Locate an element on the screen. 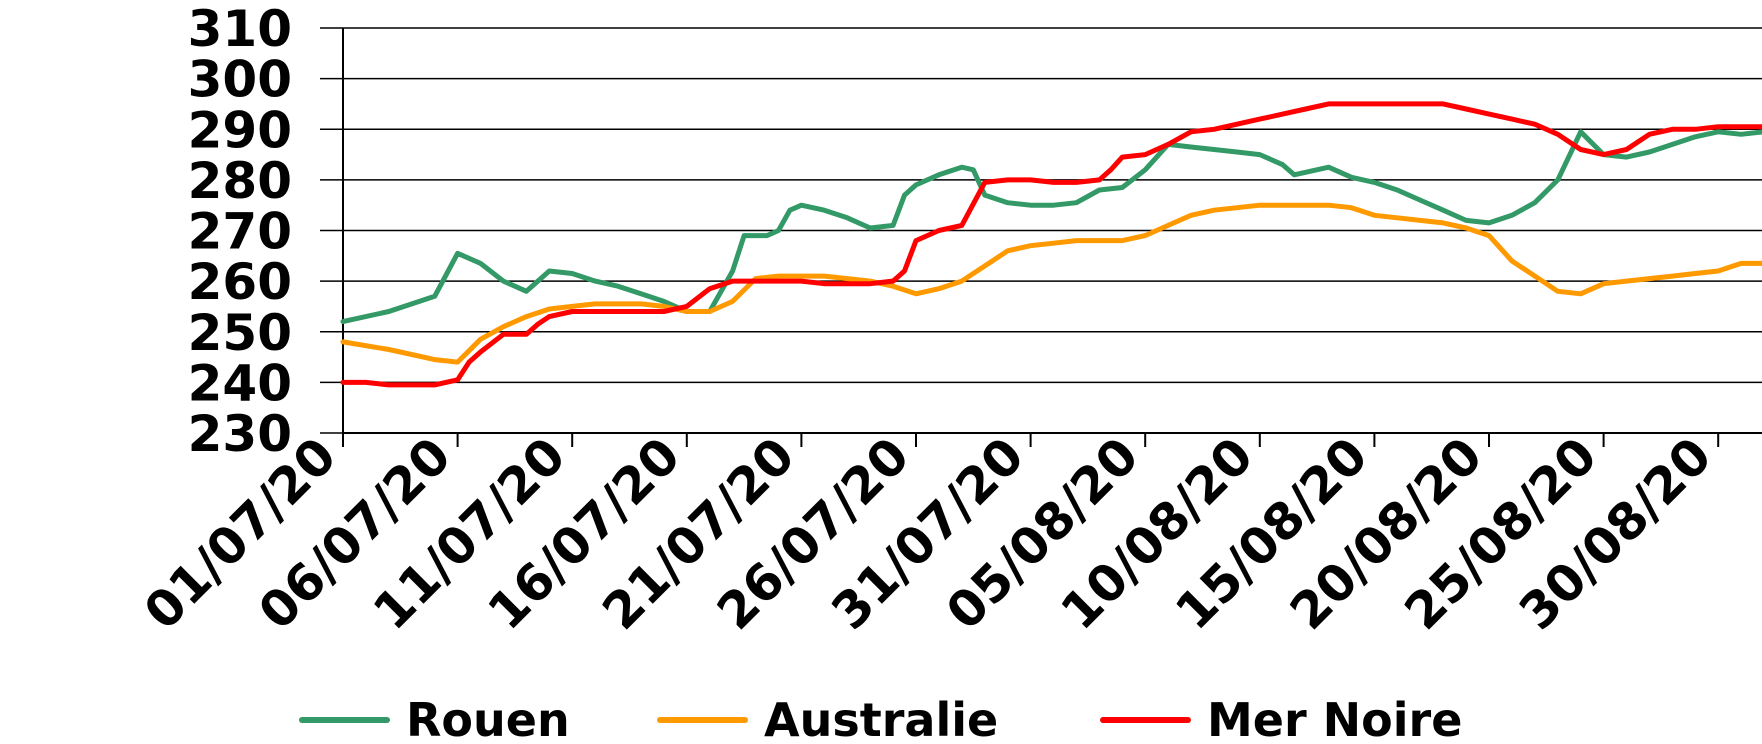 Image resolution: width=1762 pixels, height=744 pixels. y-tick-label: 290 is located at coordinates (240, 130).